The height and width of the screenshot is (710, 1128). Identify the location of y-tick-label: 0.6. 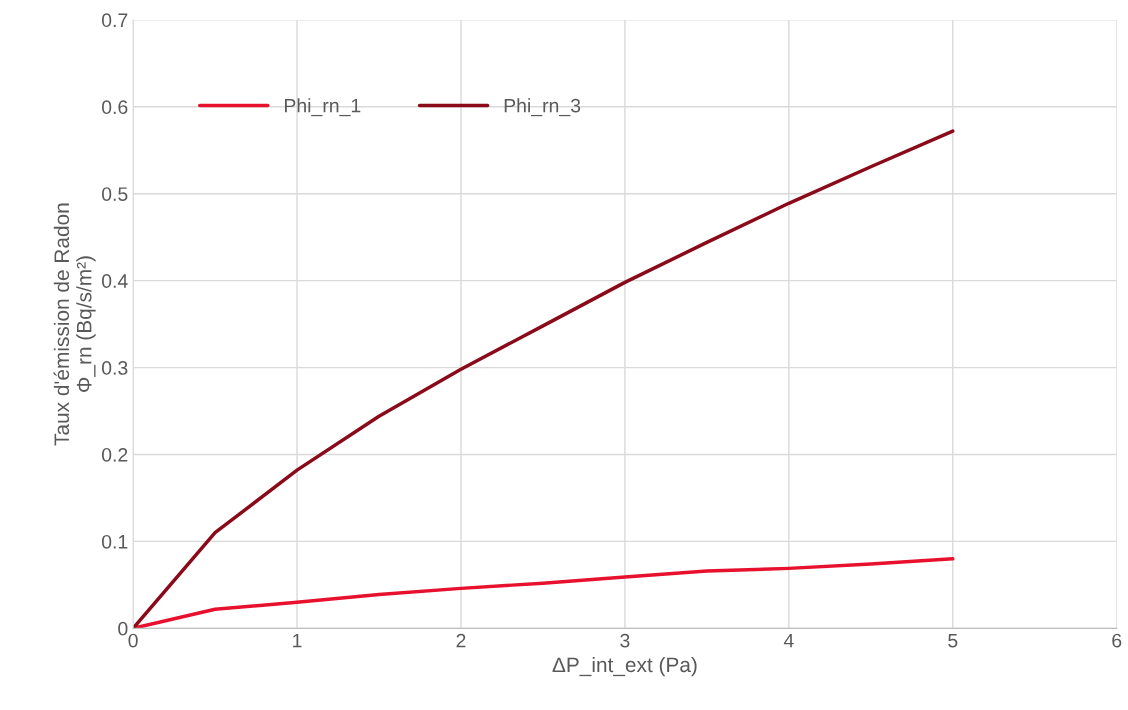
(114, 107).